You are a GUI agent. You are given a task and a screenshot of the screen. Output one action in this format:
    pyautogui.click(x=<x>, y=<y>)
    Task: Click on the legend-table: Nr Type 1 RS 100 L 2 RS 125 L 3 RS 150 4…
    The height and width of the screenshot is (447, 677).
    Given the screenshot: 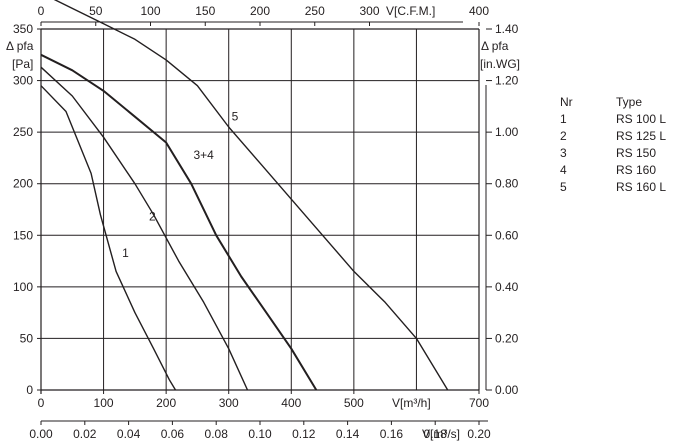 What is the action you would take?
    pyautogui.click(x=613, y=144)
    